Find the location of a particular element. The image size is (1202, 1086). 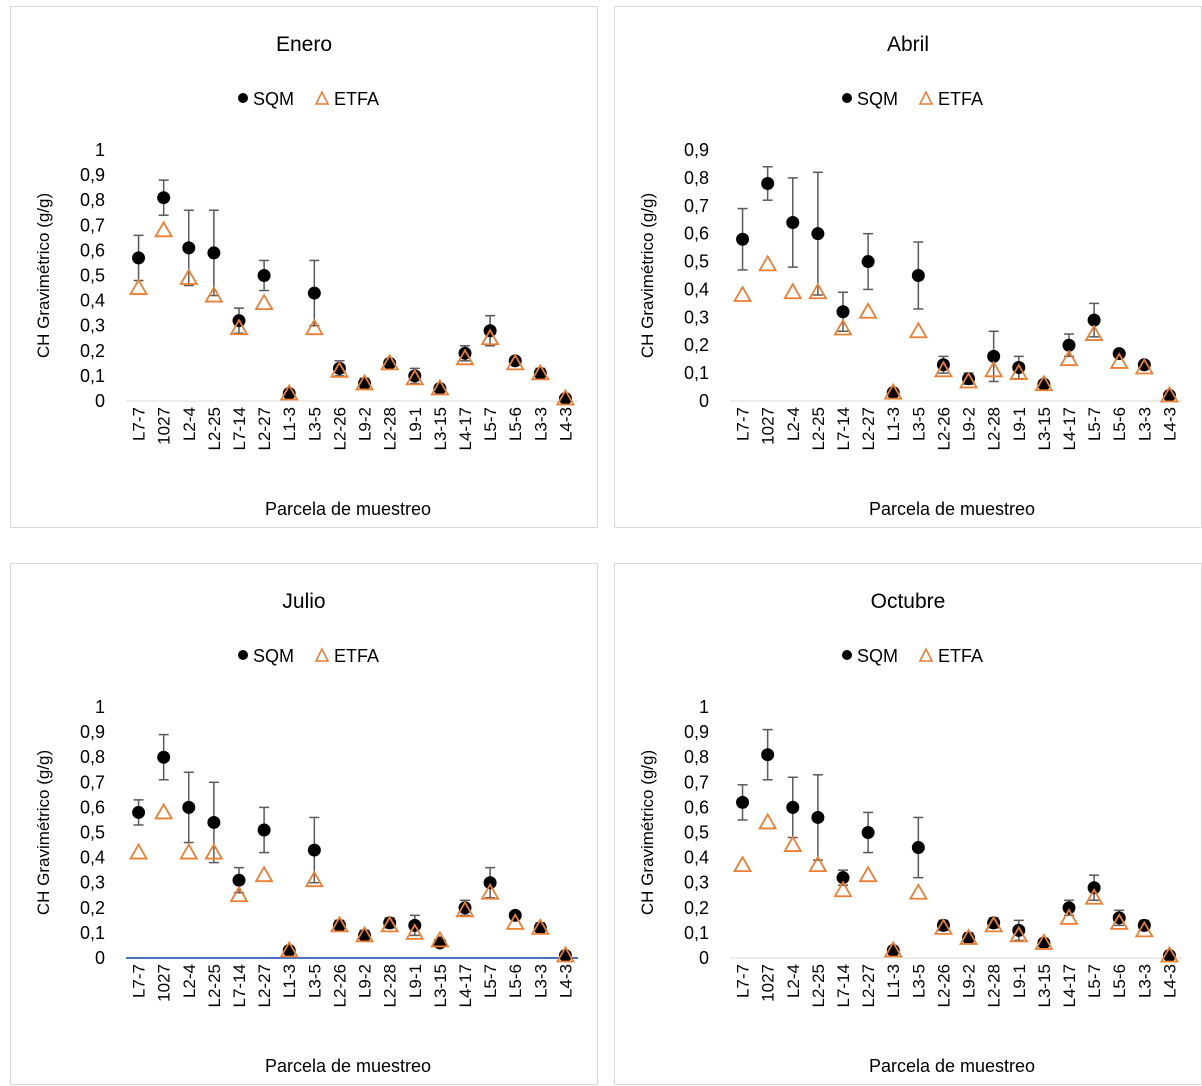

x-tick-label: L7-7 is located at coordinates (139, 981).